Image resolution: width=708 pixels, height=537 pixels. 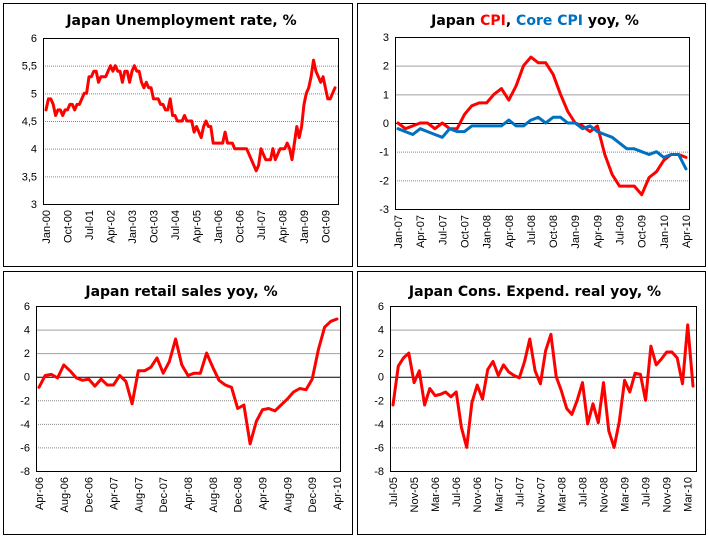 What do you see at coordinates (240, 226) in the screenshot?
I see `x-tick-label: Oct-06` at bounding box center [240, 226].